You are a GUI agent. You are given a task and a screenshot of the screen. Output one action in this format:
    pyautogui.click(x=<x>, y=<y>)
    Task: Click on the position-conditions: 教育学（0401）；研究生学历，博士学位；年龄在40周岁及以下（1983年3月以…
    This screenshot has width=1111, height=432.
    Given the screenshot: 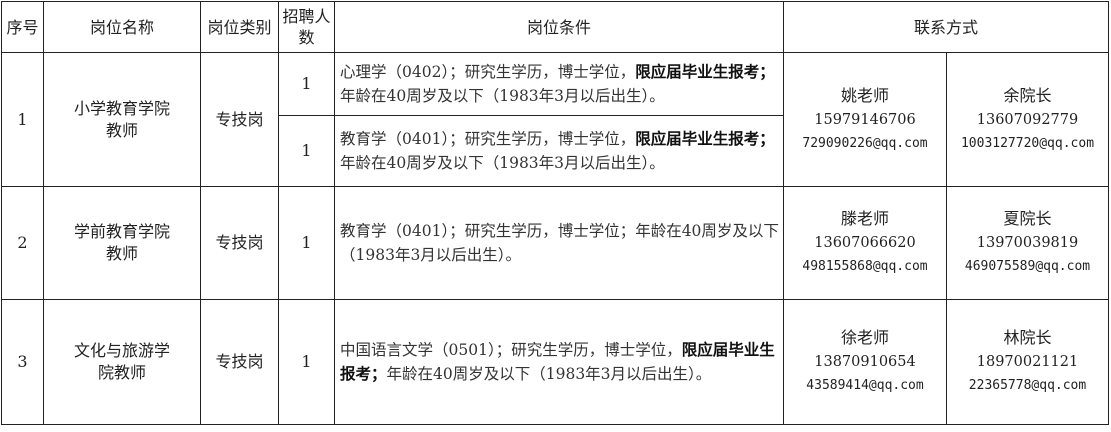 What is the action you would take?
    pyautogui.click(x=559, y=243)
    